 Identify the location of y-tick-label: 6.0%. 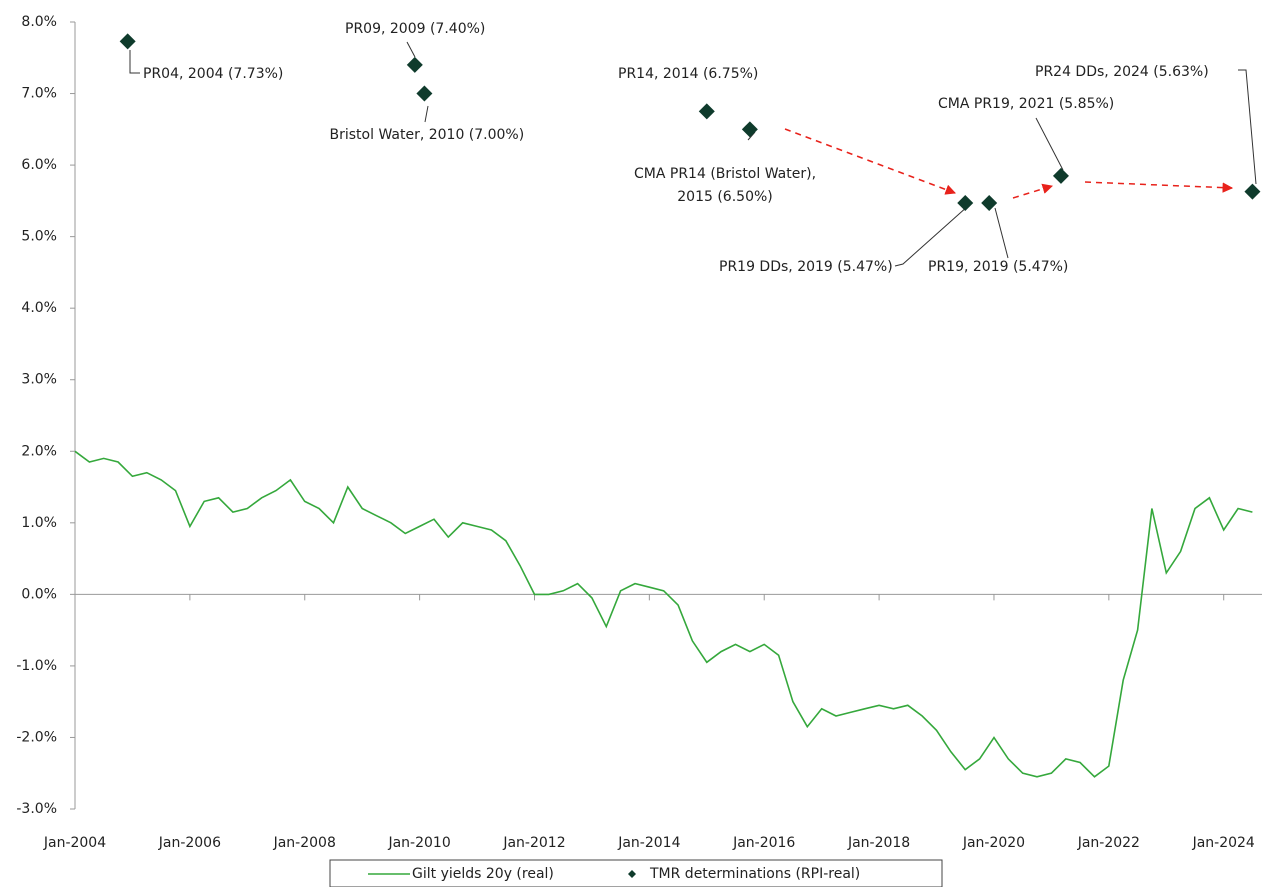
(39, 165).